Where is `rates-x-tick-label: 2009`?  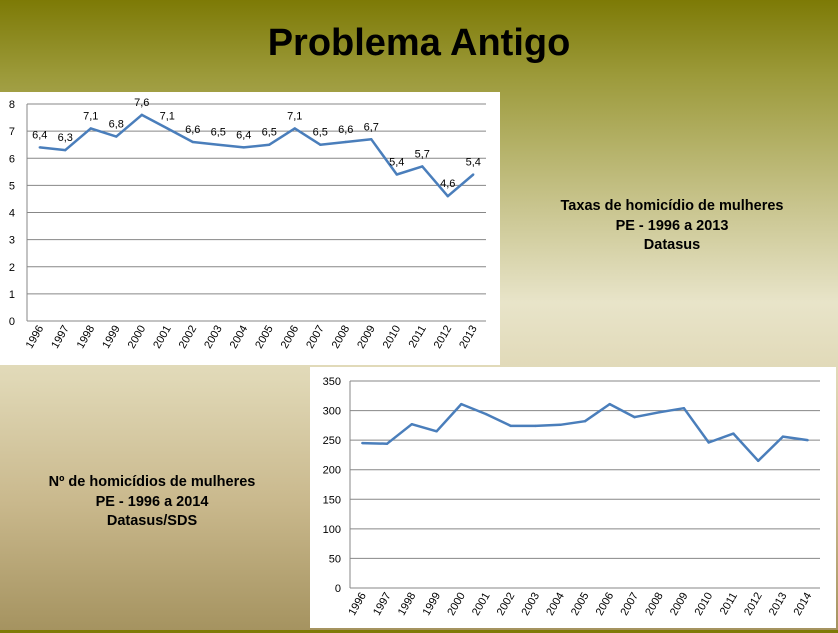 rates-x-tick-label: 2009 is located at coordinates (366, 337).